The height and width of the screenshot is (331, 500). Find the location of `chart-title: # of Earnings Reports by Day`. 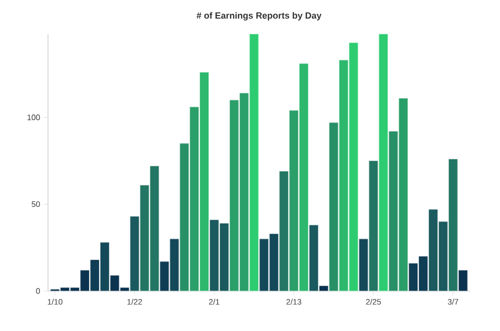

chart-title: # of Earnings Reports by Day is located at coordinates (259, 16).